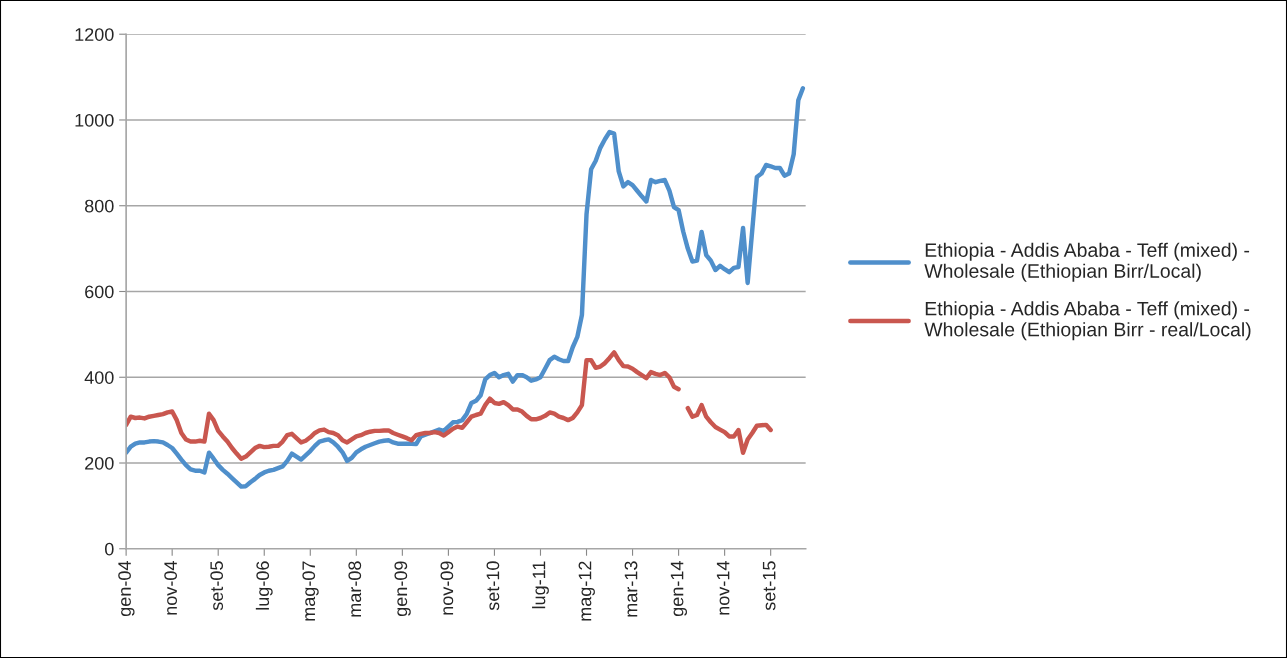 This screenshot has width=1287, height=658. What do you see at coordinates (355, 589) in the screenshot?
I see `x-tick-label: mar-08` at bounding box center [355, 589].